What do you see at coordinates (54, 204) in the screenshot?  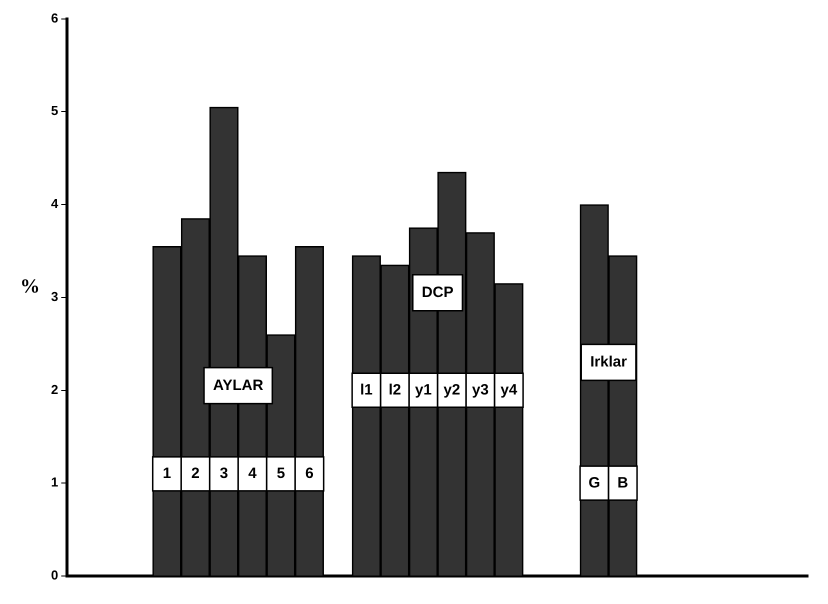 I see `y-tick-label: 4` at bounding box center [54, 204].